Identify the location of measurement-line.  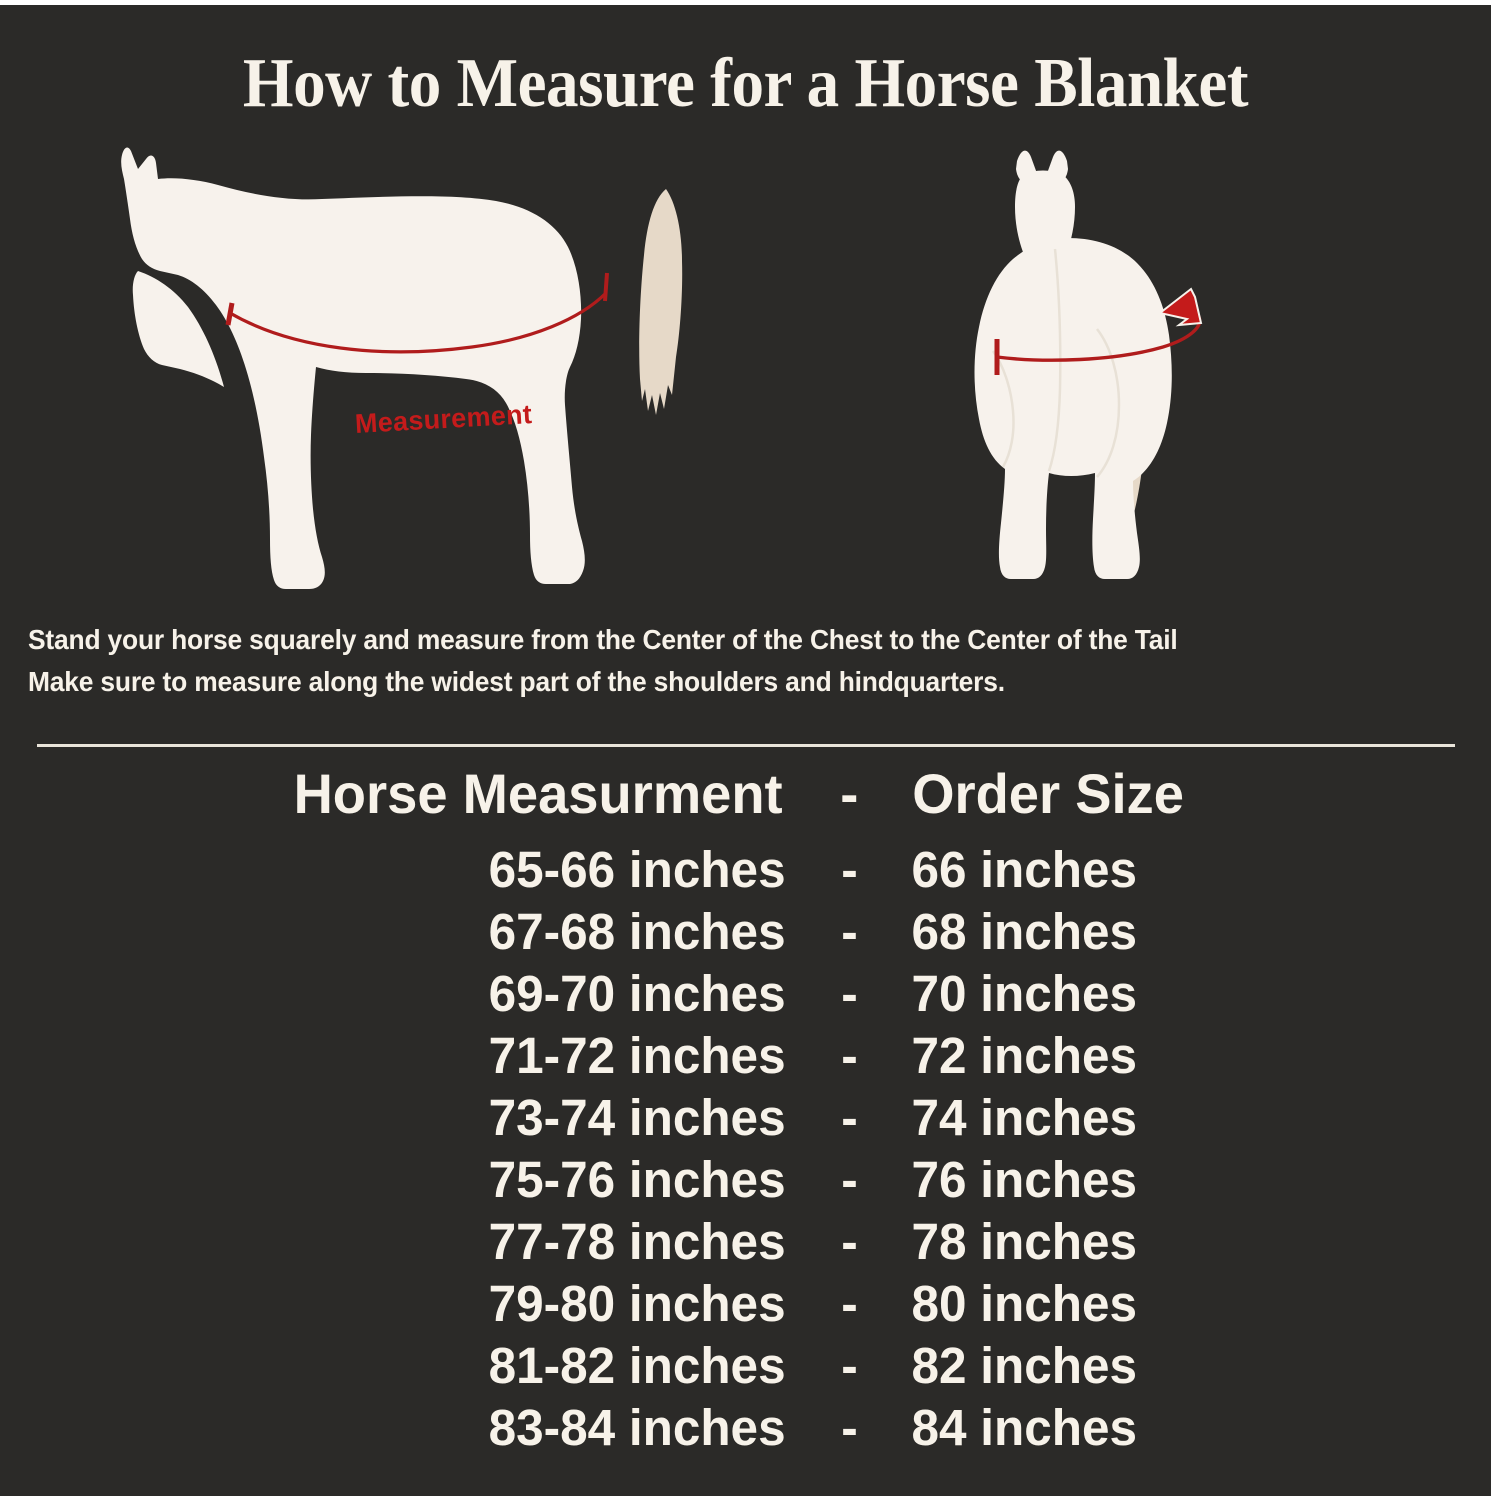
(418, 322).